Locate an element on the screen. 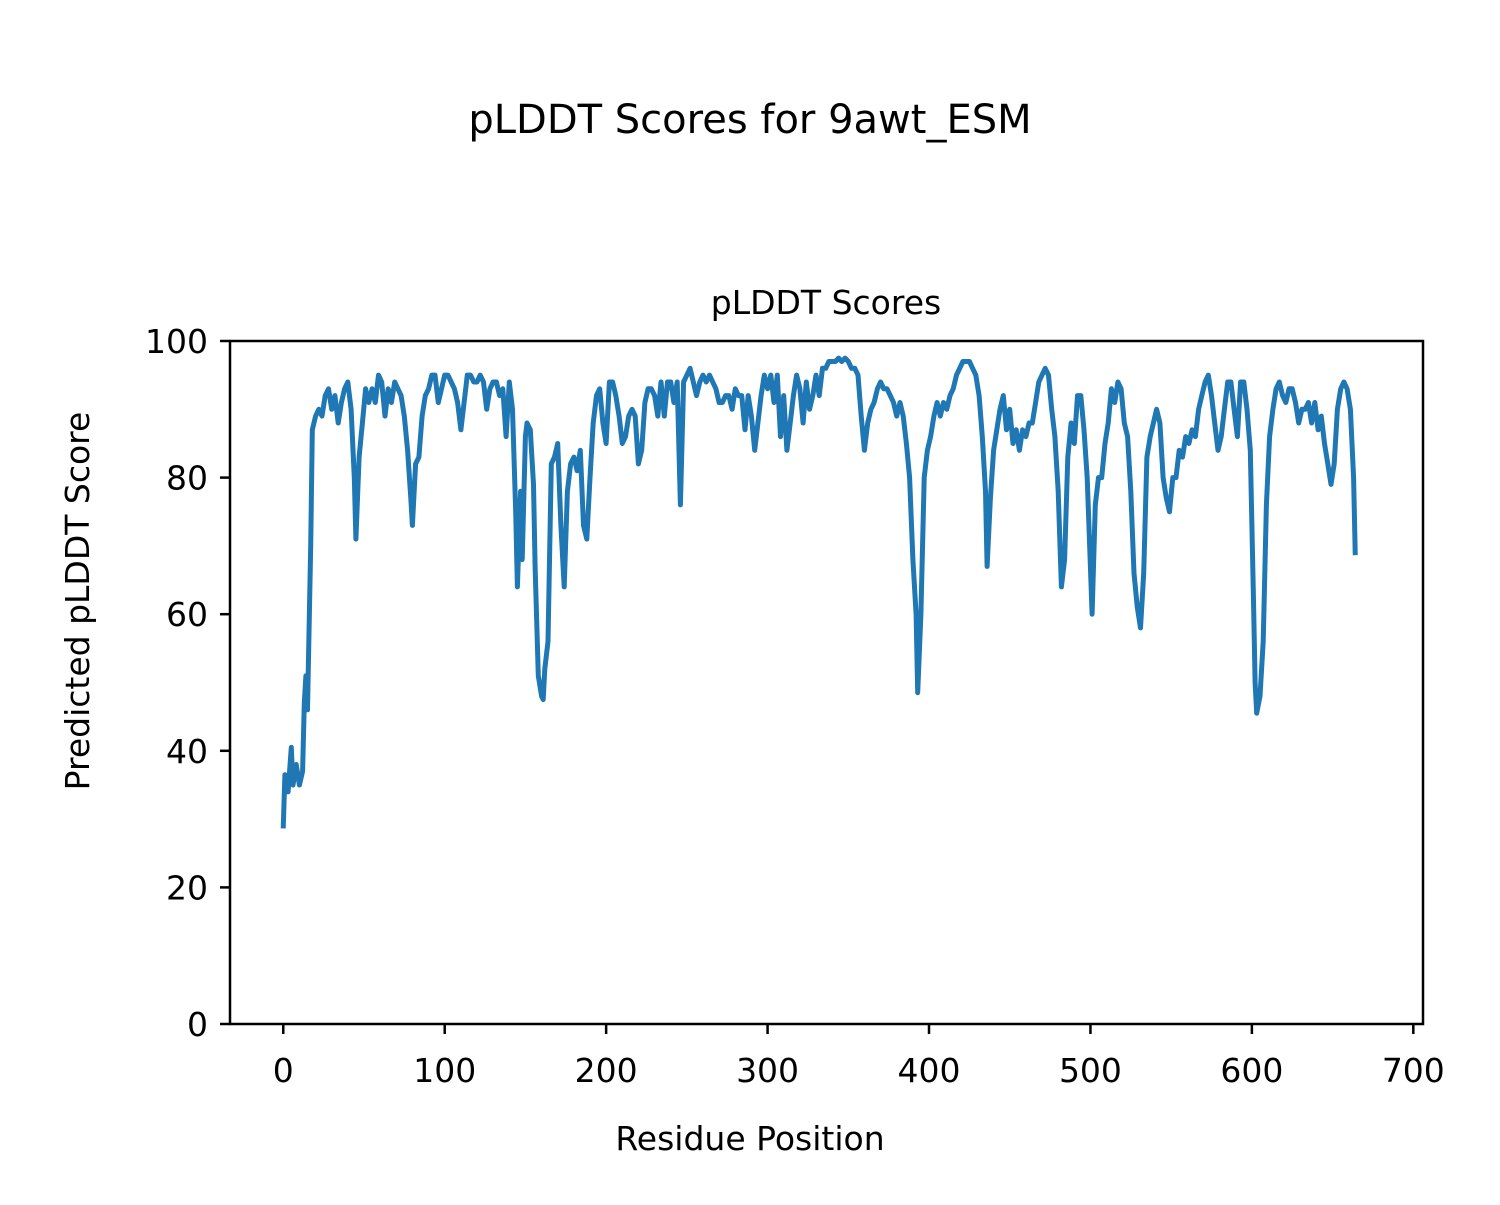 The image size is (1500, 1205). x-tick-label: 400 is located at coordinates (929, 1070).